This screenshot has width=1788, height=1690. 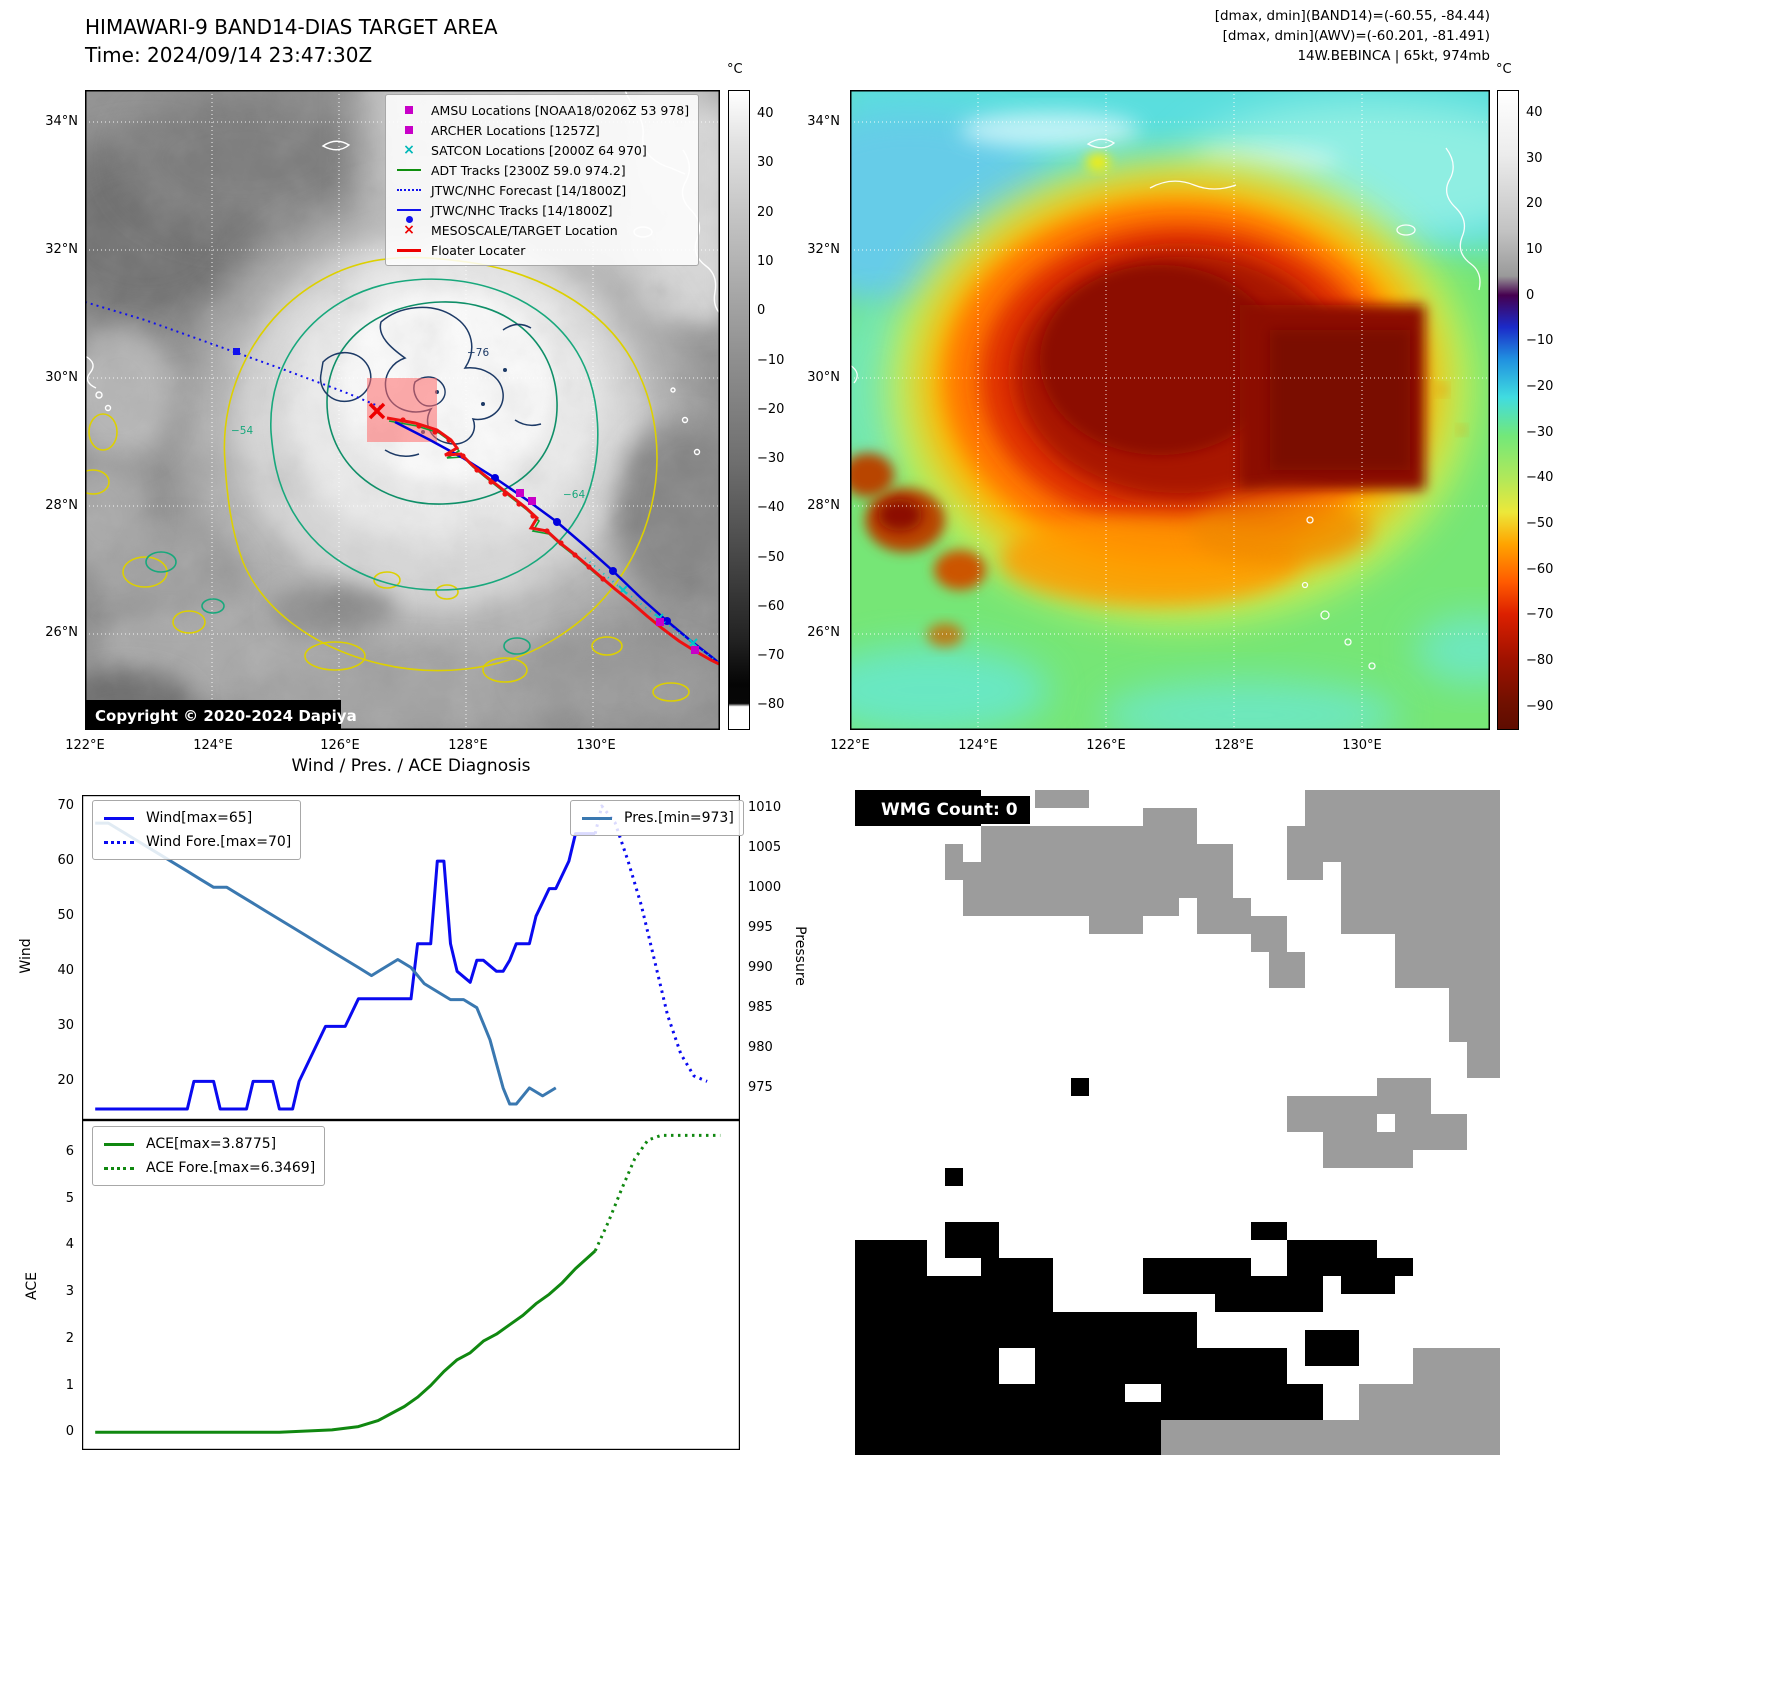 What do you see at coordinates (119, 842) in the screenshot?
I see `wind-fore-dotted-icon` at bounding box center [119, 842].